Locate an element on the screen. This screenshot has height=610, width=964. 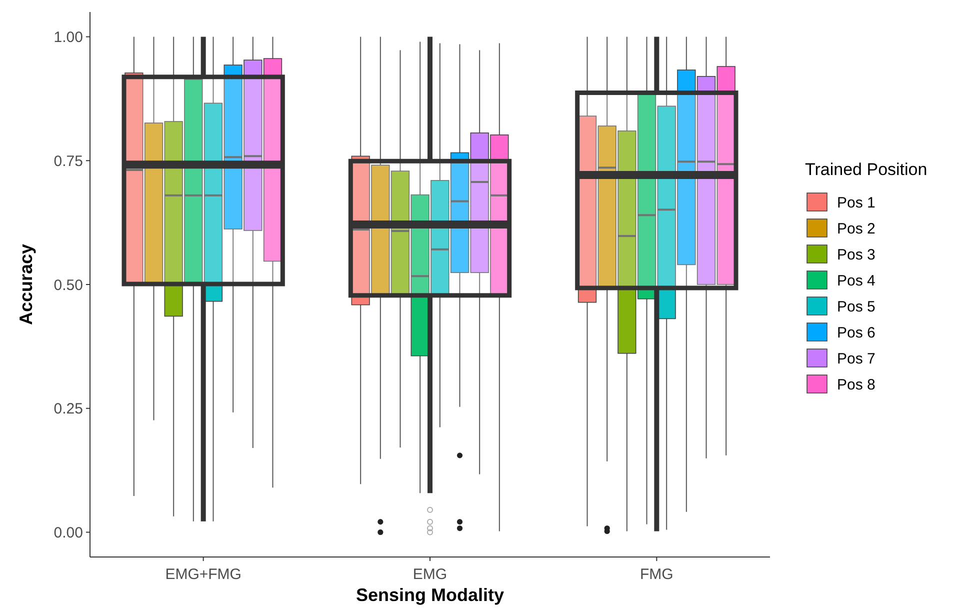
x-axis-title: Sensing Modality is located at coordinates (430, 595).